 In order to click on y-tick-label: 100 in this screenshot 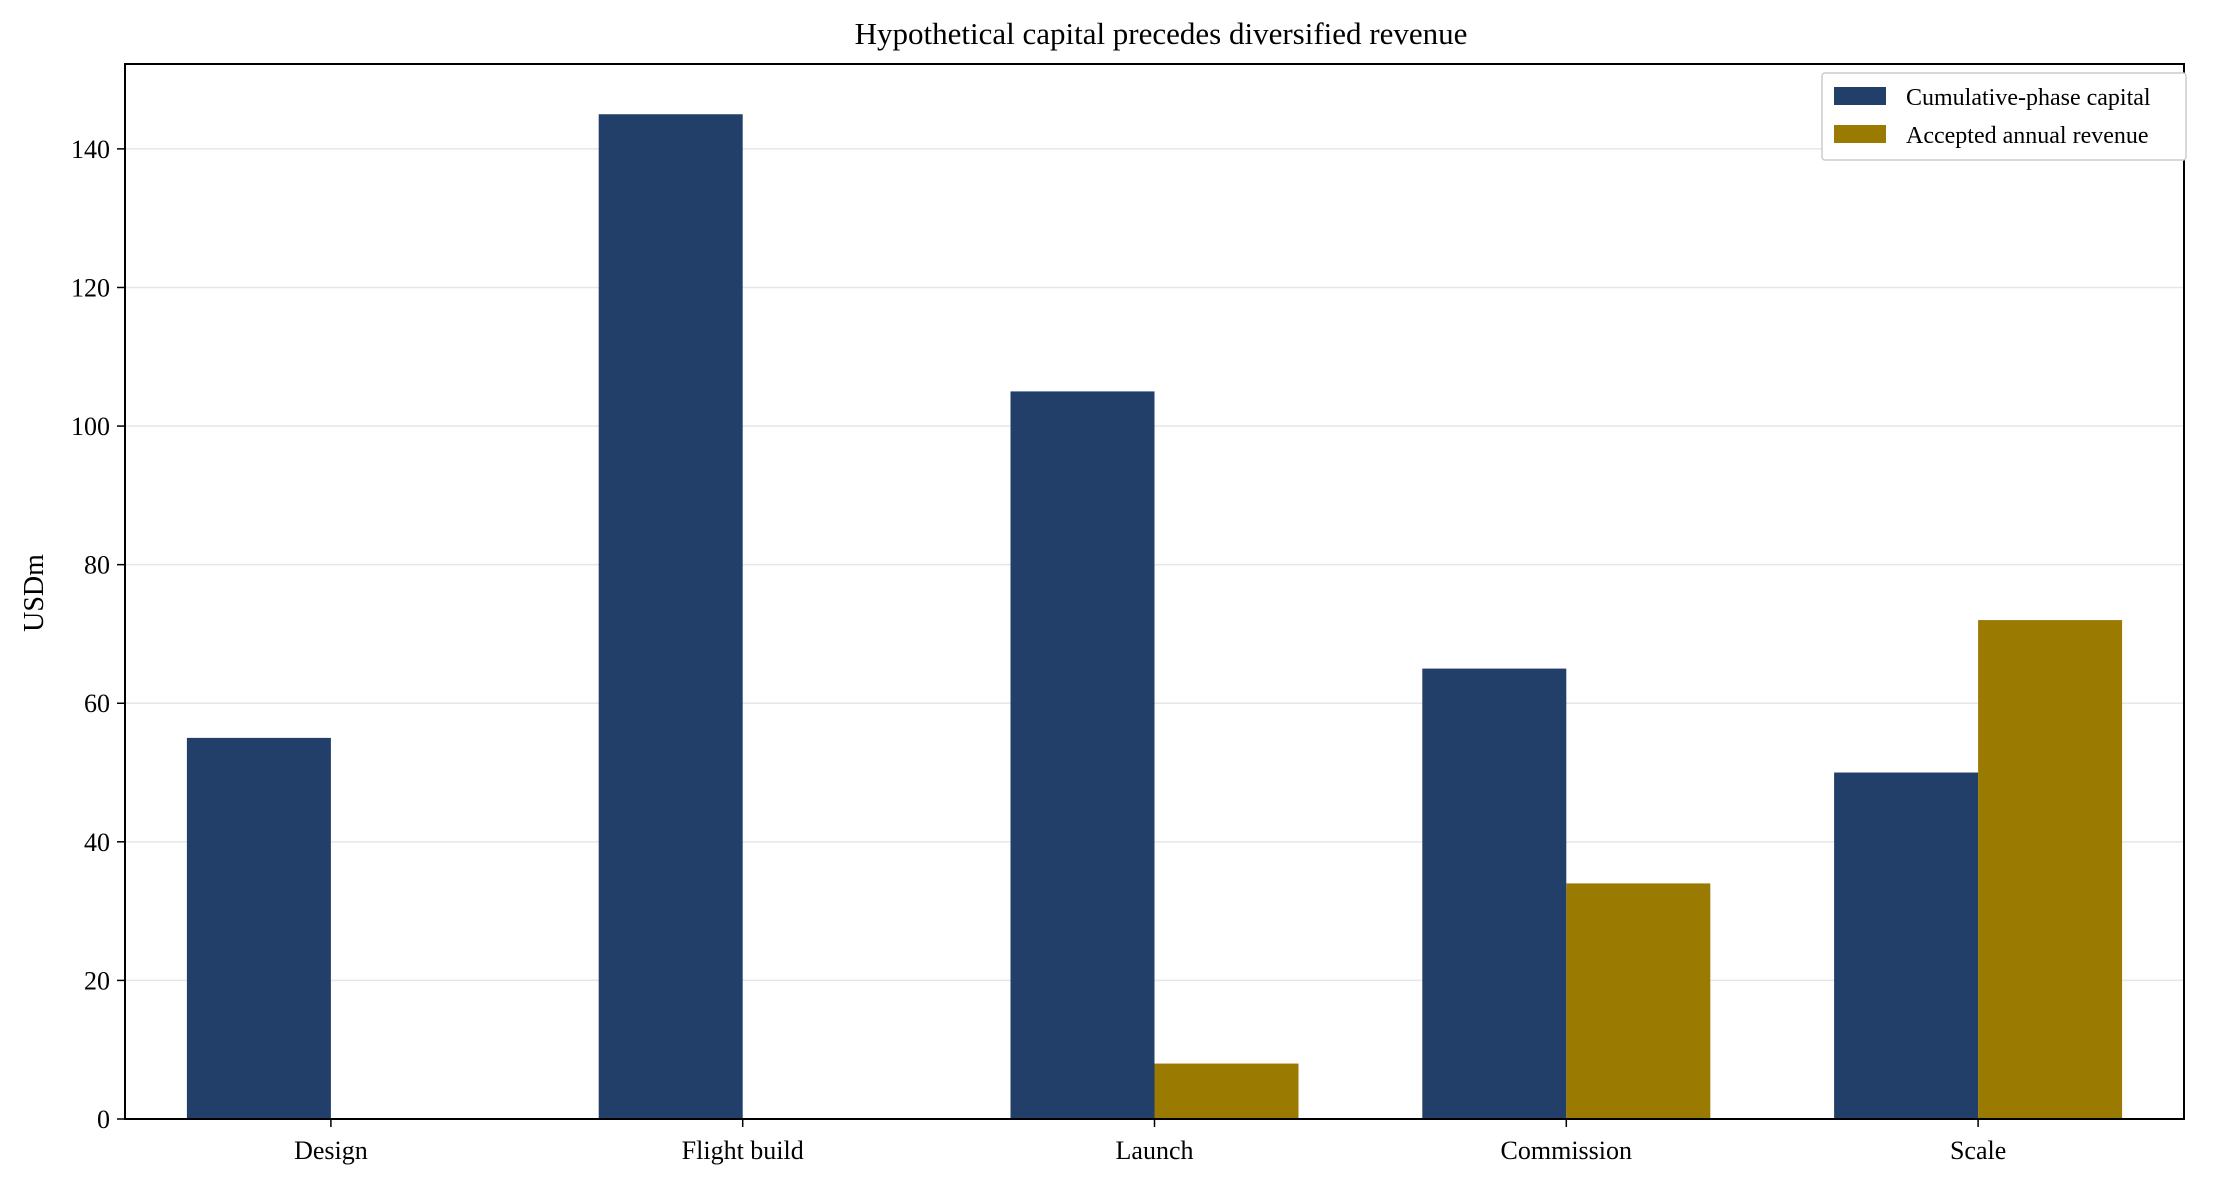, I will do `click(90, 426)`.